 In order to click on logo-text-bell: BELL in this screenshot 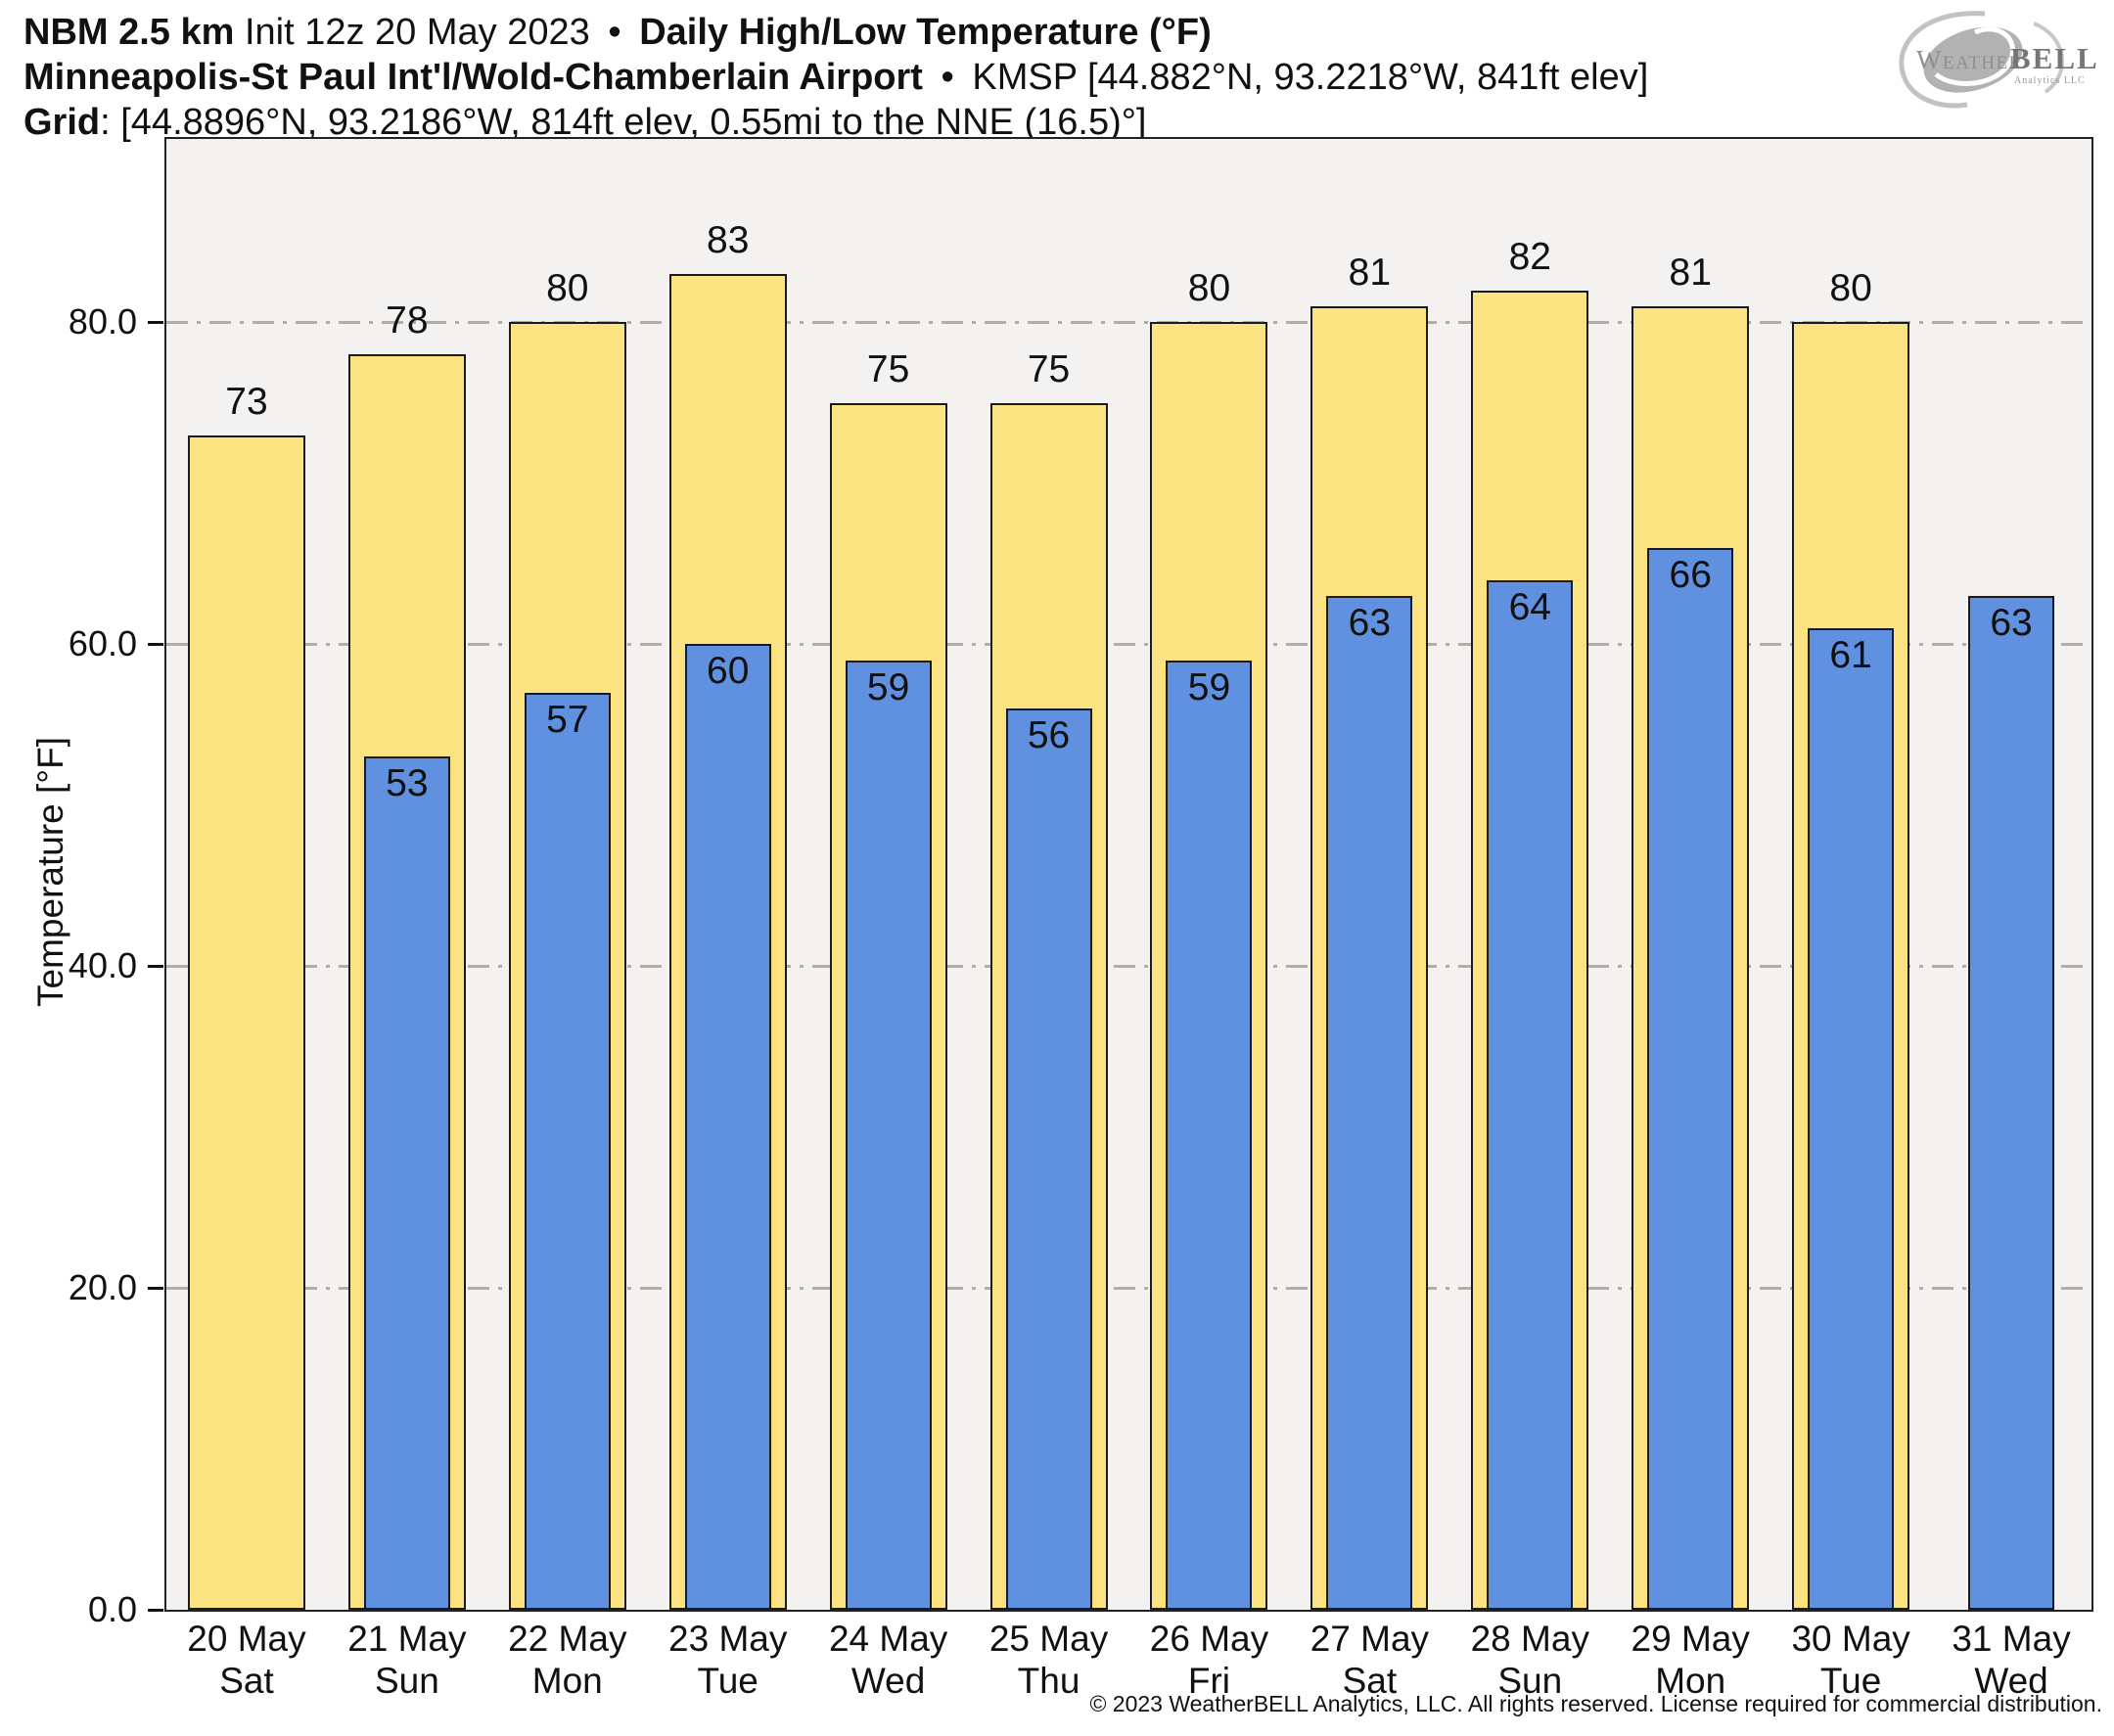, I will do `click(2055, 58)`.